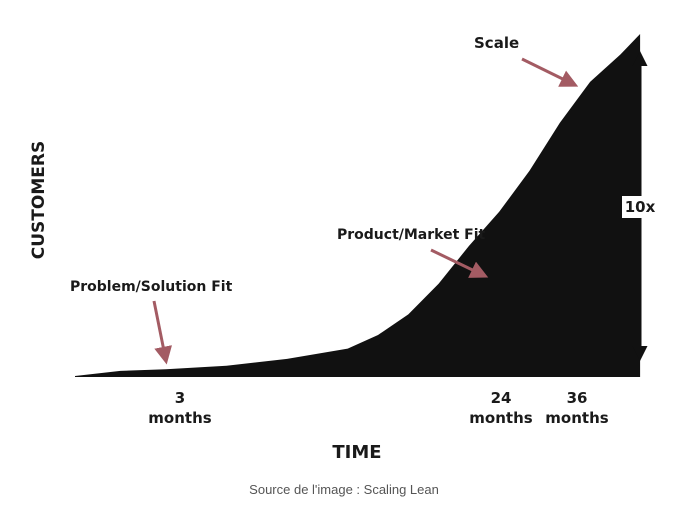 This screenshot has width=688, height=510. What do you see at coordinates (496, 43) in the screenshot?
I see `annotation-scale: Scale` at bounding box center [496, 43].